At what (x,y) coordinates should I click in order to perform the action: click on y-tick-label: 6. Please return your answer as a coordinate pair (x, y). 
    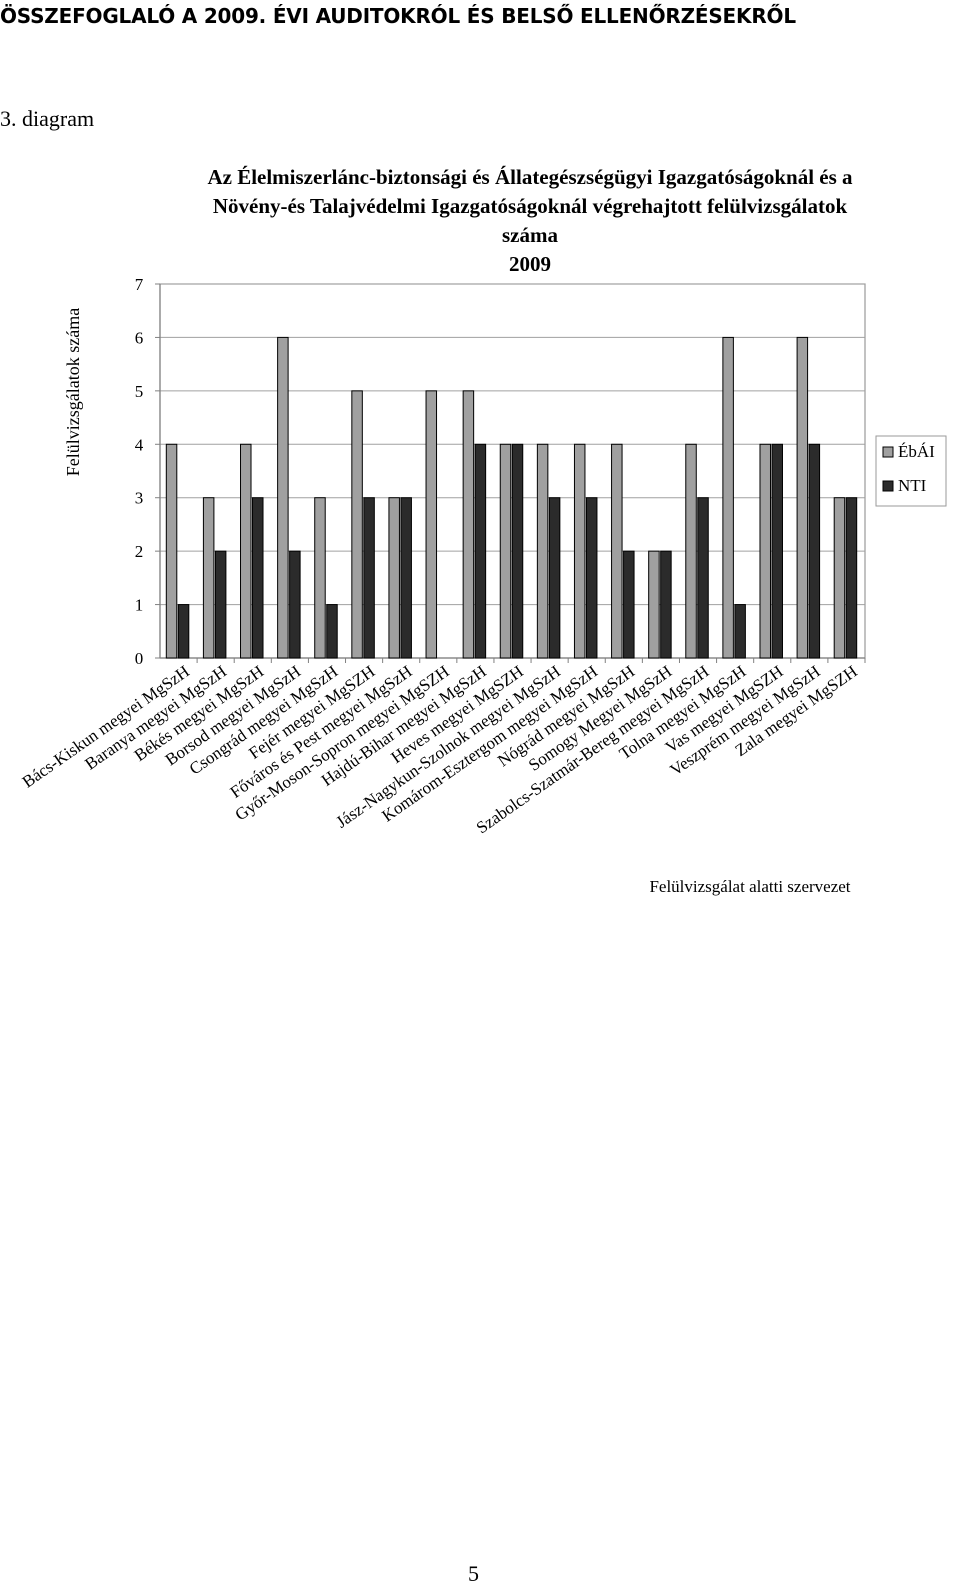
    Looking at the image, I should click on (139, 337).